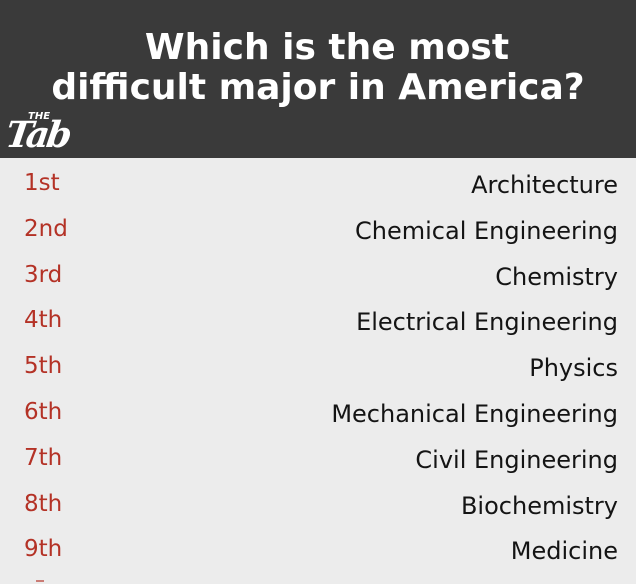 Image resolution: width=636 pixels, height=584 pixels. Describe the element at coordinates (40, 581) in the screenshot. I see `cropped-row-remnant` at that location.